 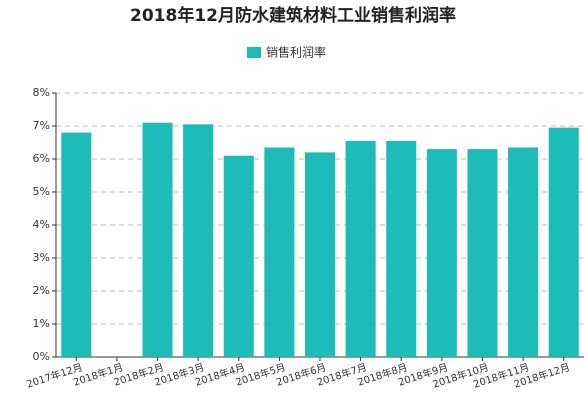 I want to click on y-tick-label: 7%, so click(x=41, y=125).